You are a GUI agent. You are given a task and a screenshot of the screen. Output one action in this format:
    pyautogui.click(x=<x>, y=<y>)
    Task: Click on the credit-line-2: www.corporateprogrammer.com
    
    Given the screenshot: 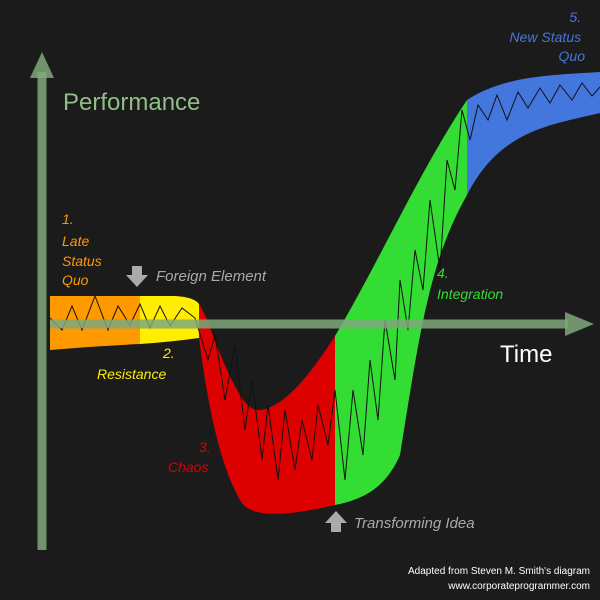 What is the action you would take?
    pyautogui.click(x=518, y=586)
    